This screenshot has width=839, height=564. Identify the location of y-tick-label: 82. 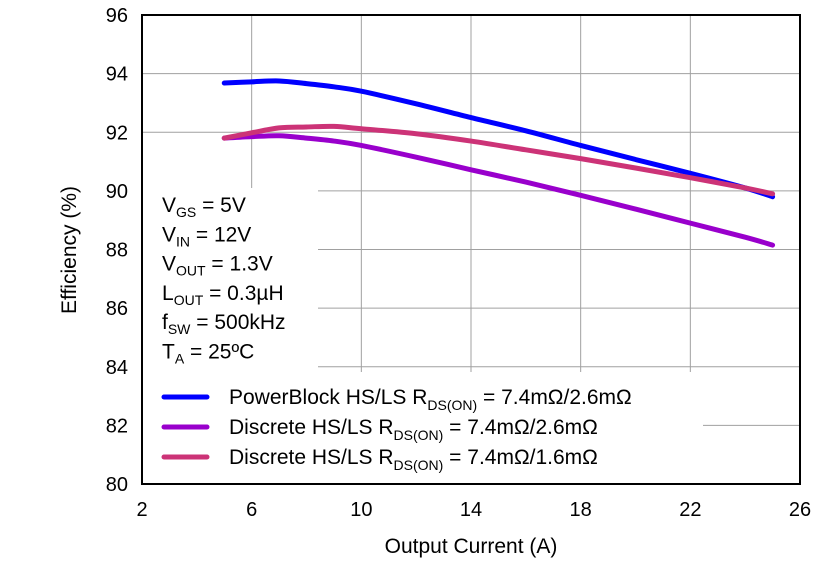
(117, 426).